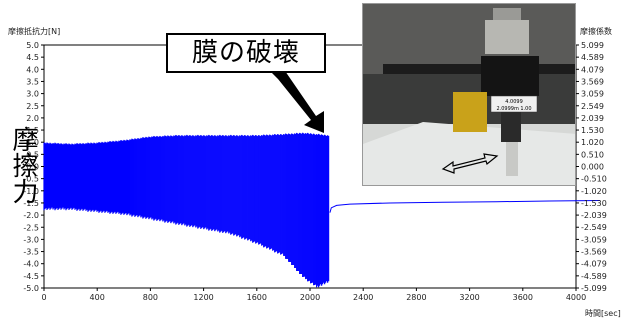 This screenshot has height=320, width=623. Describe the element at coordinates (363, 297) in the screenshot. I see `x-tick-label: 2400` at that location.